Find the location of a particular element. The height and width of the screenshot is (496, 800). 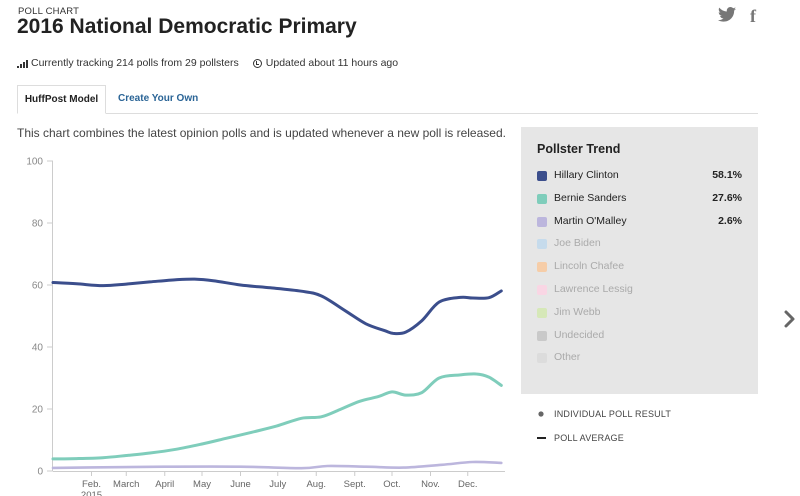

trend-row: Joe Biden is located at coordinates (639, 244).